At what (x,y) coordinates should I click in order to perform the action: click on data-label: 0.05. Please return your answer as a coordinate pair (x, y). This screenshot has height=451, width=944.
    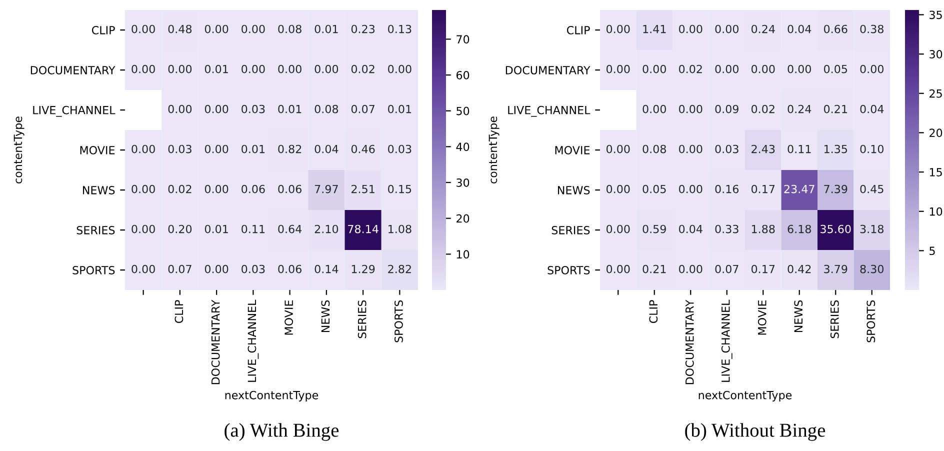
    Looking at the image, I should click on (836, 69).